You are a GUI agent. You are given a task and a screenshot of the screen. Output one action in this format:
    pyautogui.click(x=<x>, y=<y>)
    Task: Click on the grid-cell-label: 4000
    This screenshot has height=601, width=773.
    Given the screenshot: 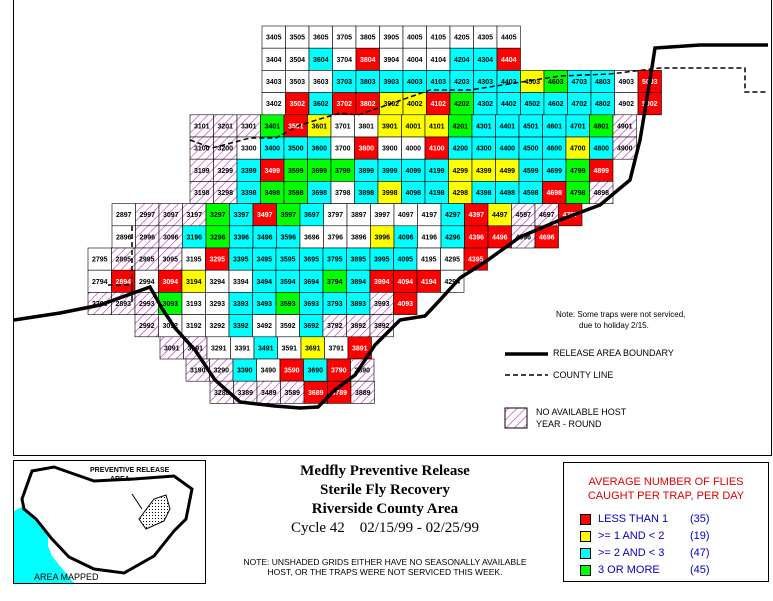 What is the action you would take?
    pyautogui.click(x=413, y=149)
    